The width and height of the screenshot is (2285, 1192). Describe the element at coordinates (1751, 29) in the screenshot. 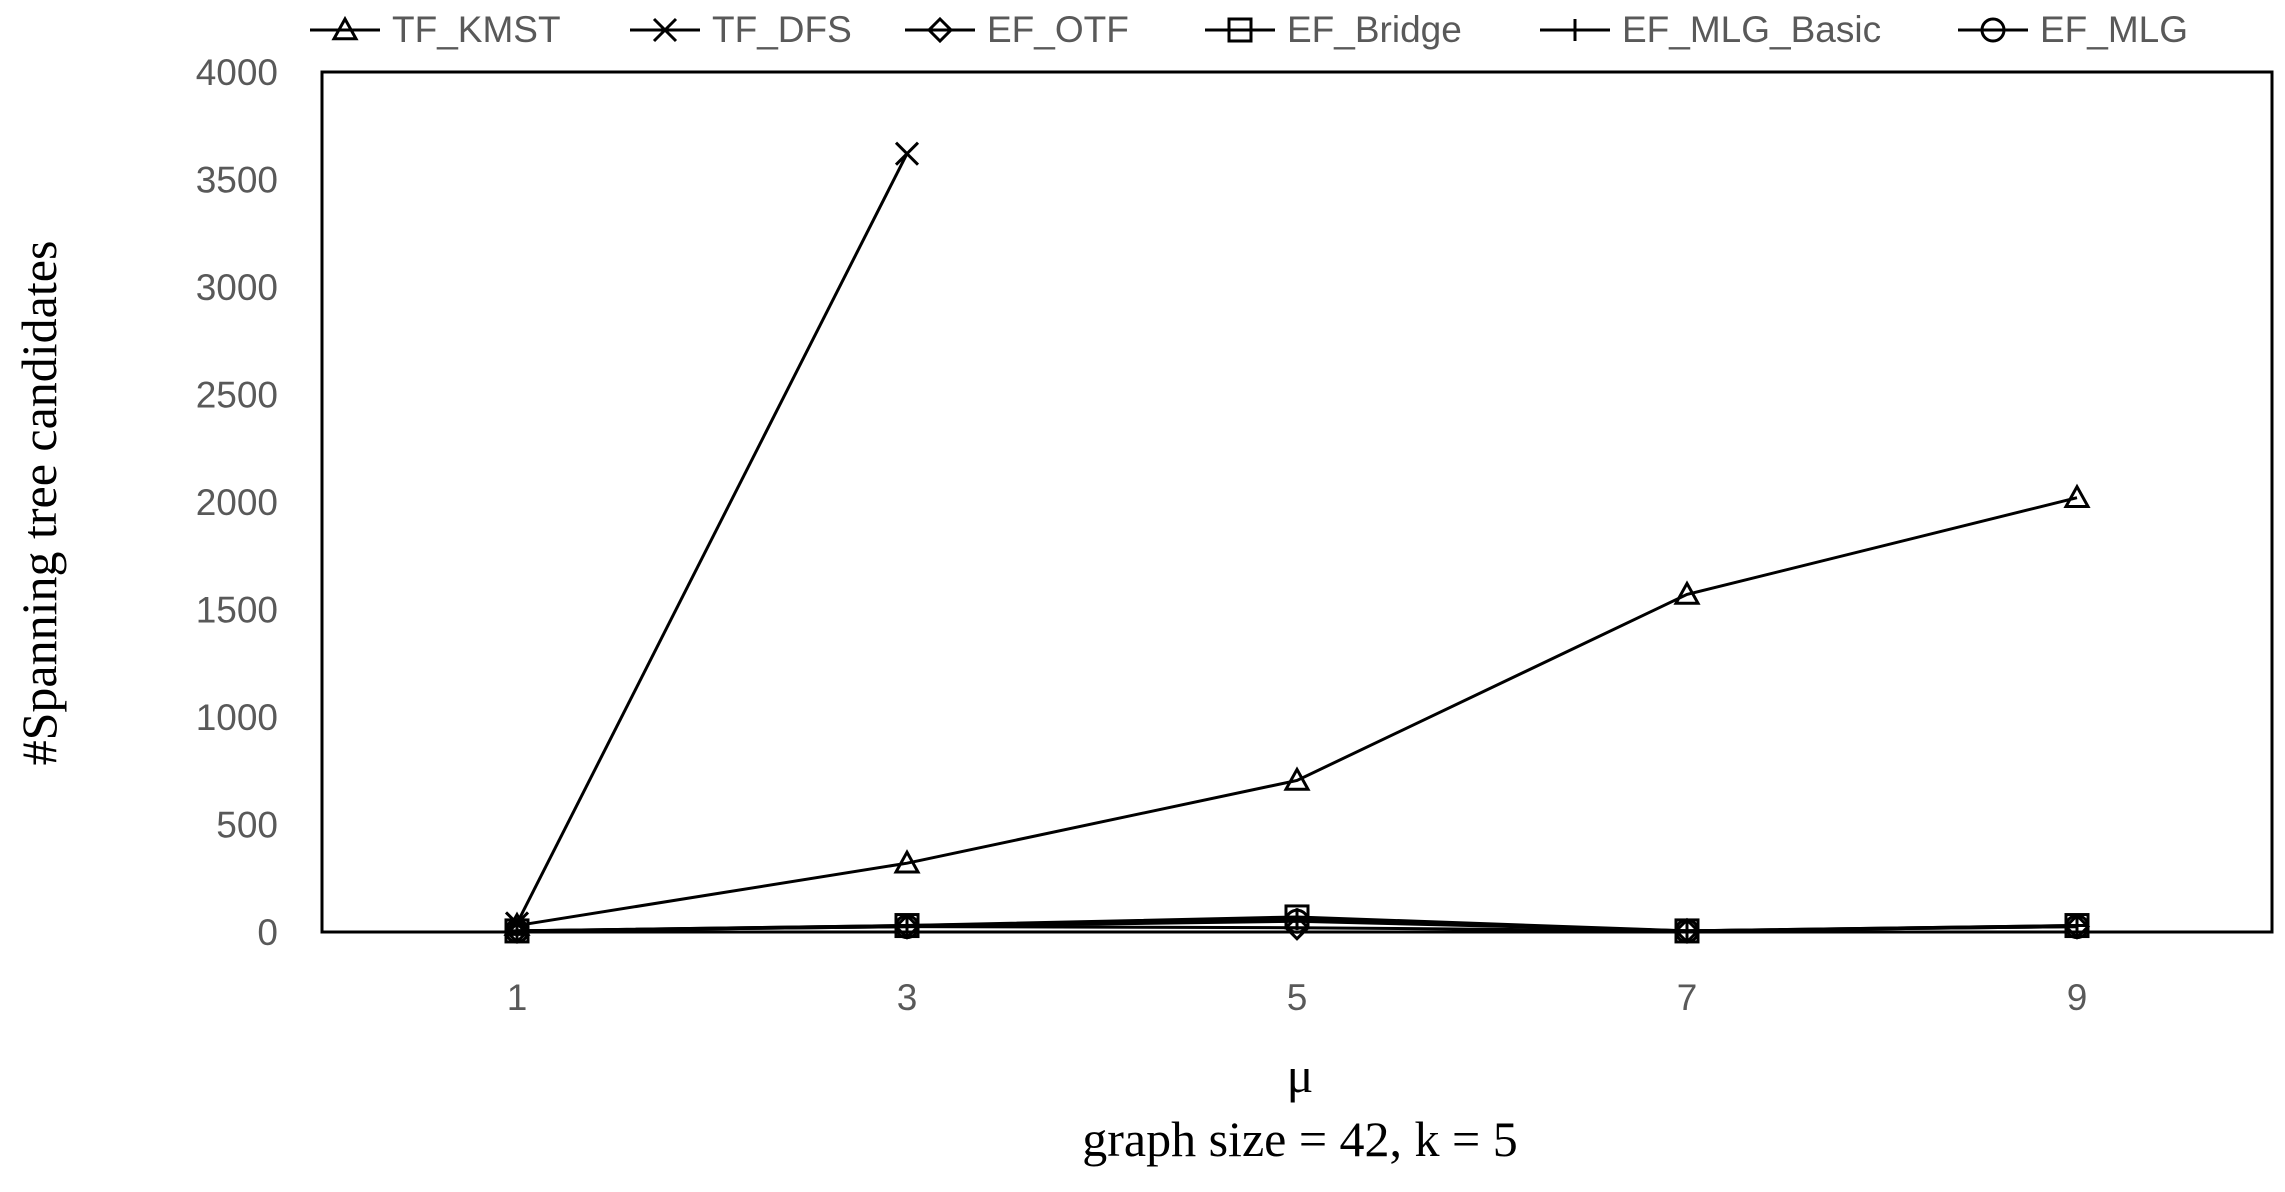

I see `legend-label: EF_MLG_Basic` at that location.